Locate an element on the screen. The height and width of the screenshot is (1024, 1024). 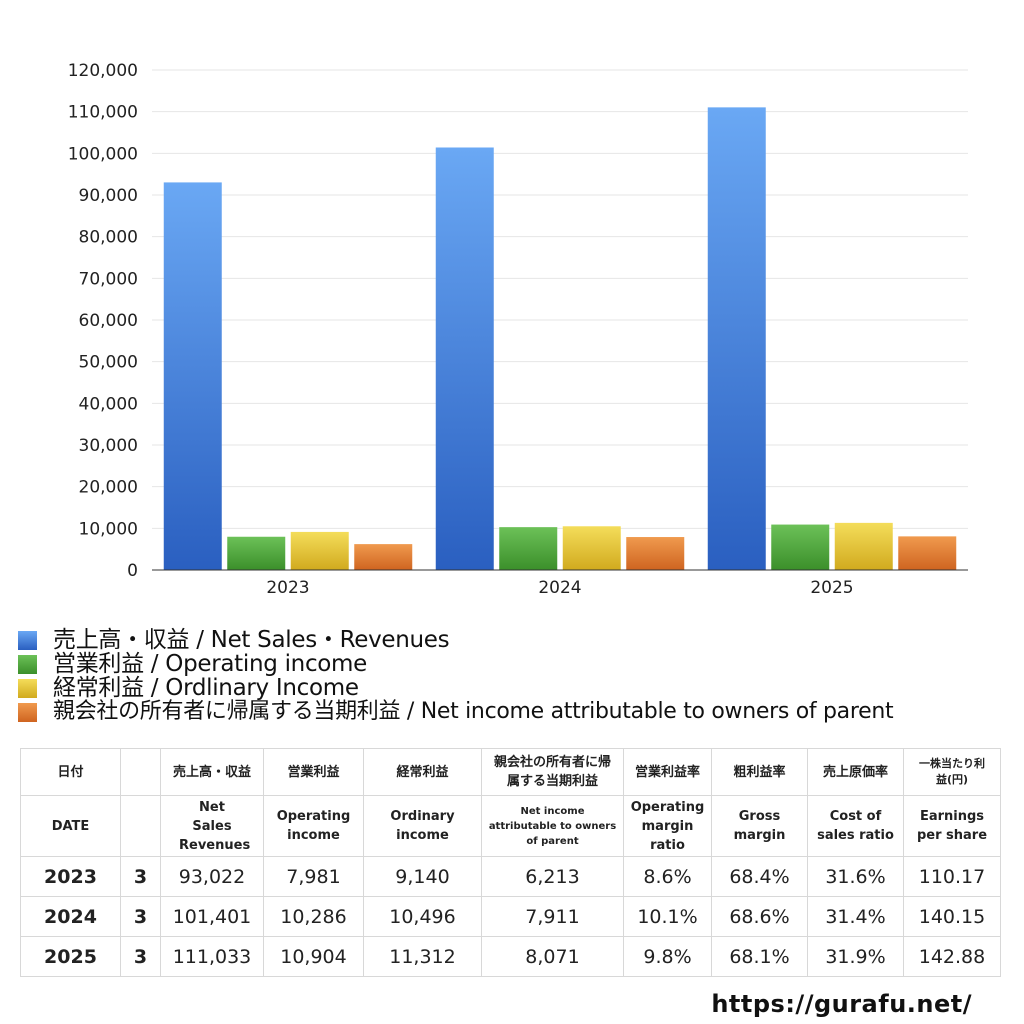
legend-label-ordinary-income: 経常利益 / Ordlinary Income is located at coordinates (206, 688).